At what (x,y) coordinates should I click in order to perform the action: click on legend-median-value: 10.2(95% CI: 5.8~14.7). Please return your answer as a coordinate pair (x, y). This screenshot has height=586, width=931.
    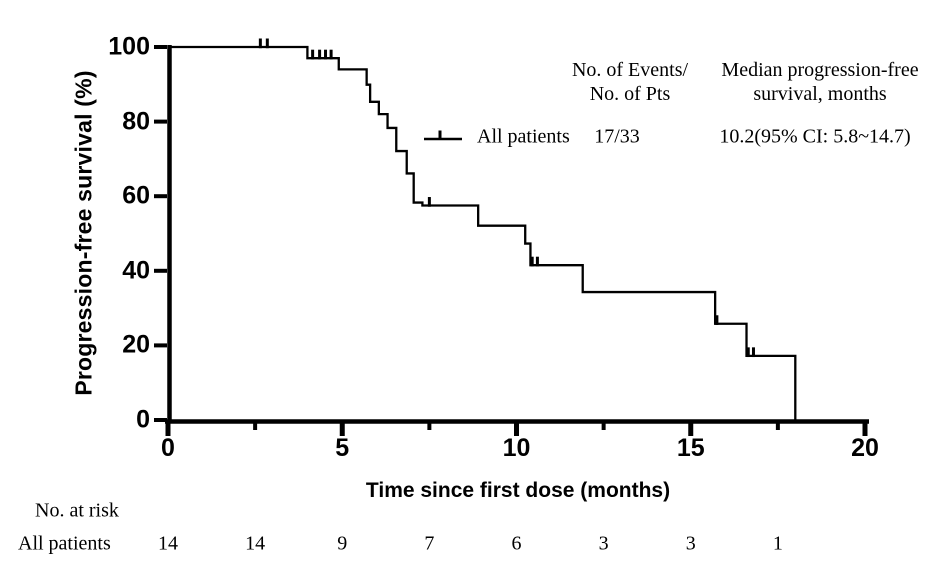
    Looking at the image, I should click on (815, 136).